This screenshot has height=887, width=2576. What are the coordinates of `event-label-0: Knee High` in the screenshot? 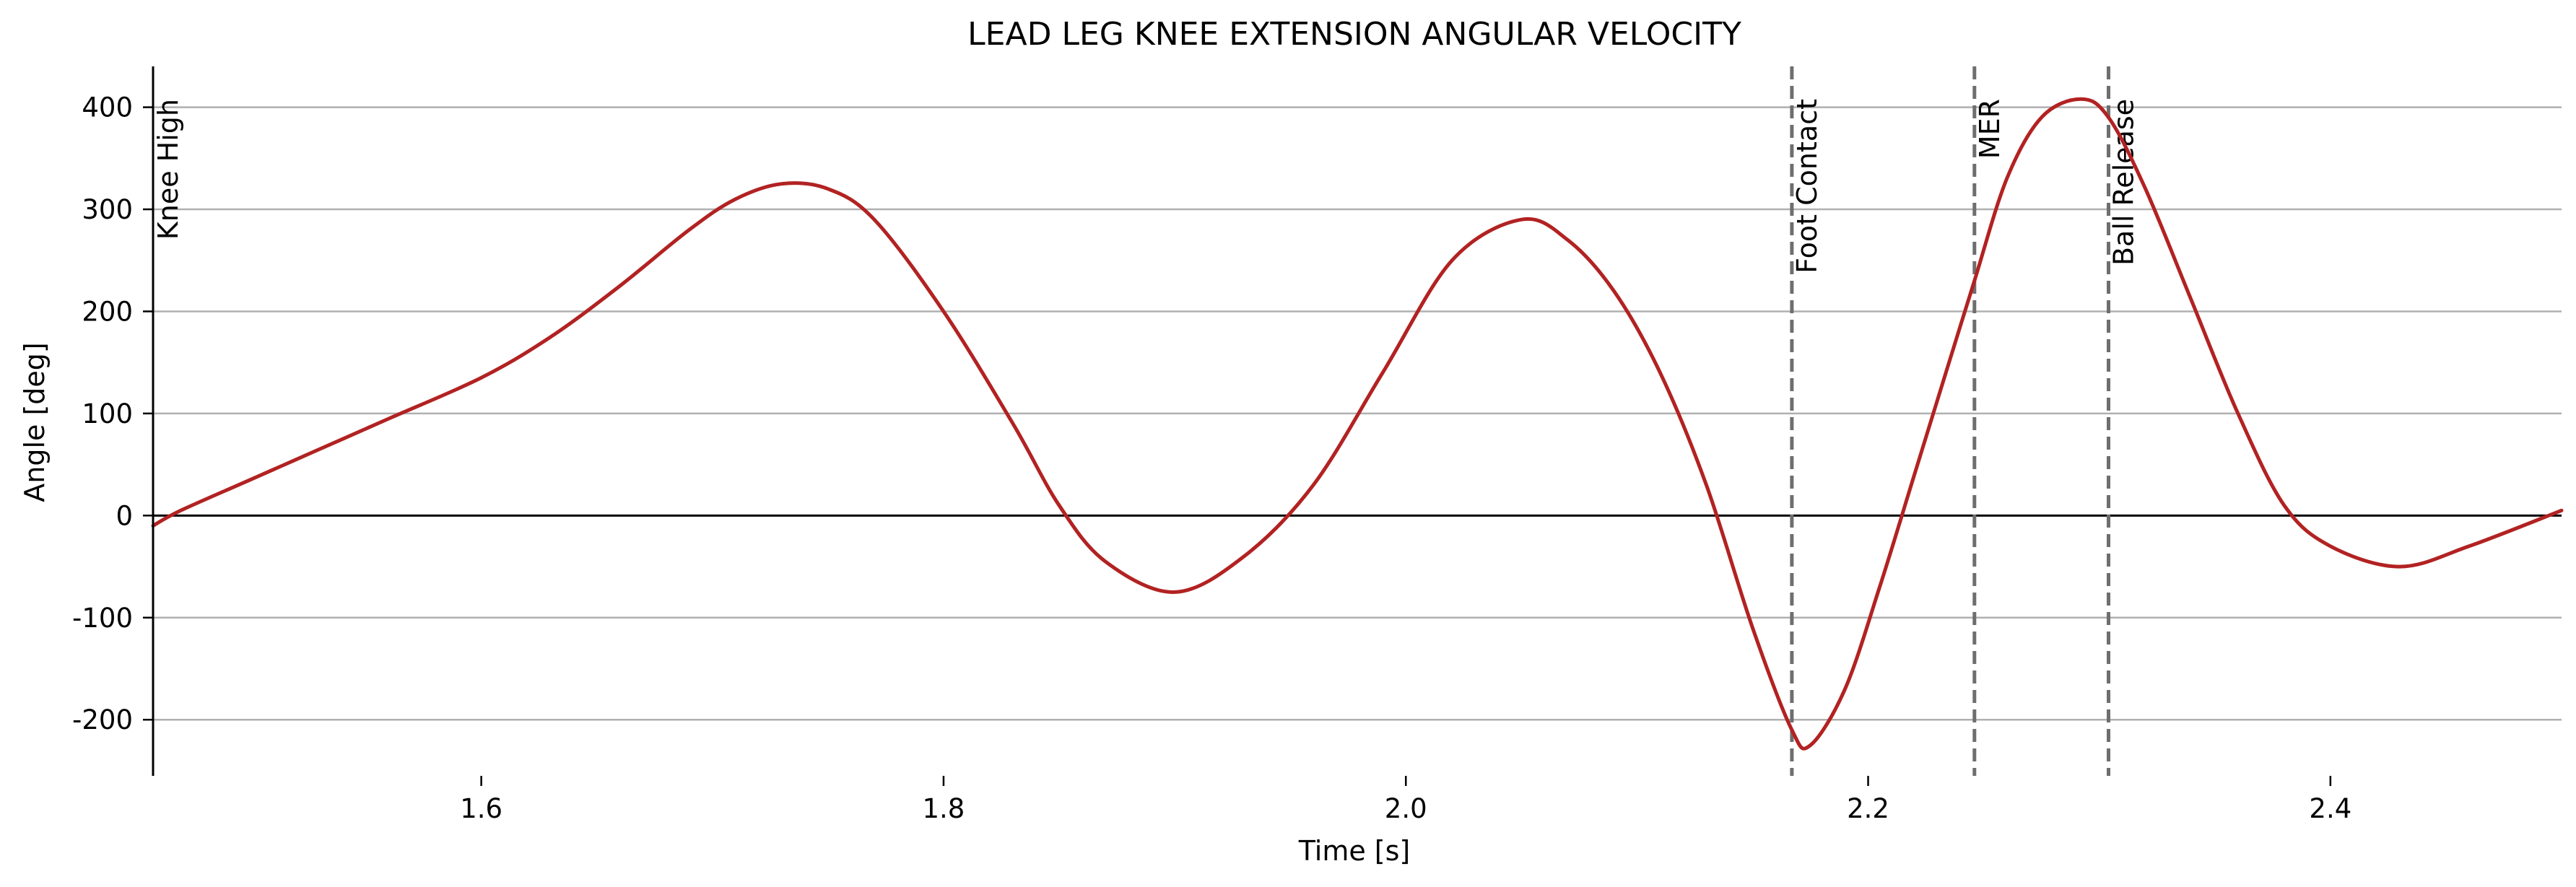 It's located at (168, 170).